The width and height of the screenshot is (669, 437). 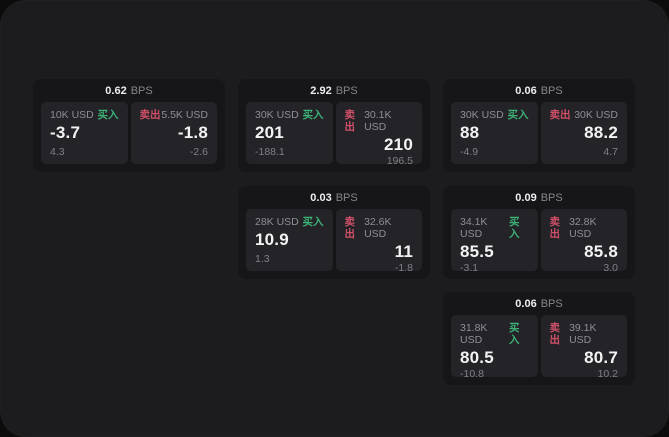 I want to click on sell-price: 80.7, so click(x=601, y=357).